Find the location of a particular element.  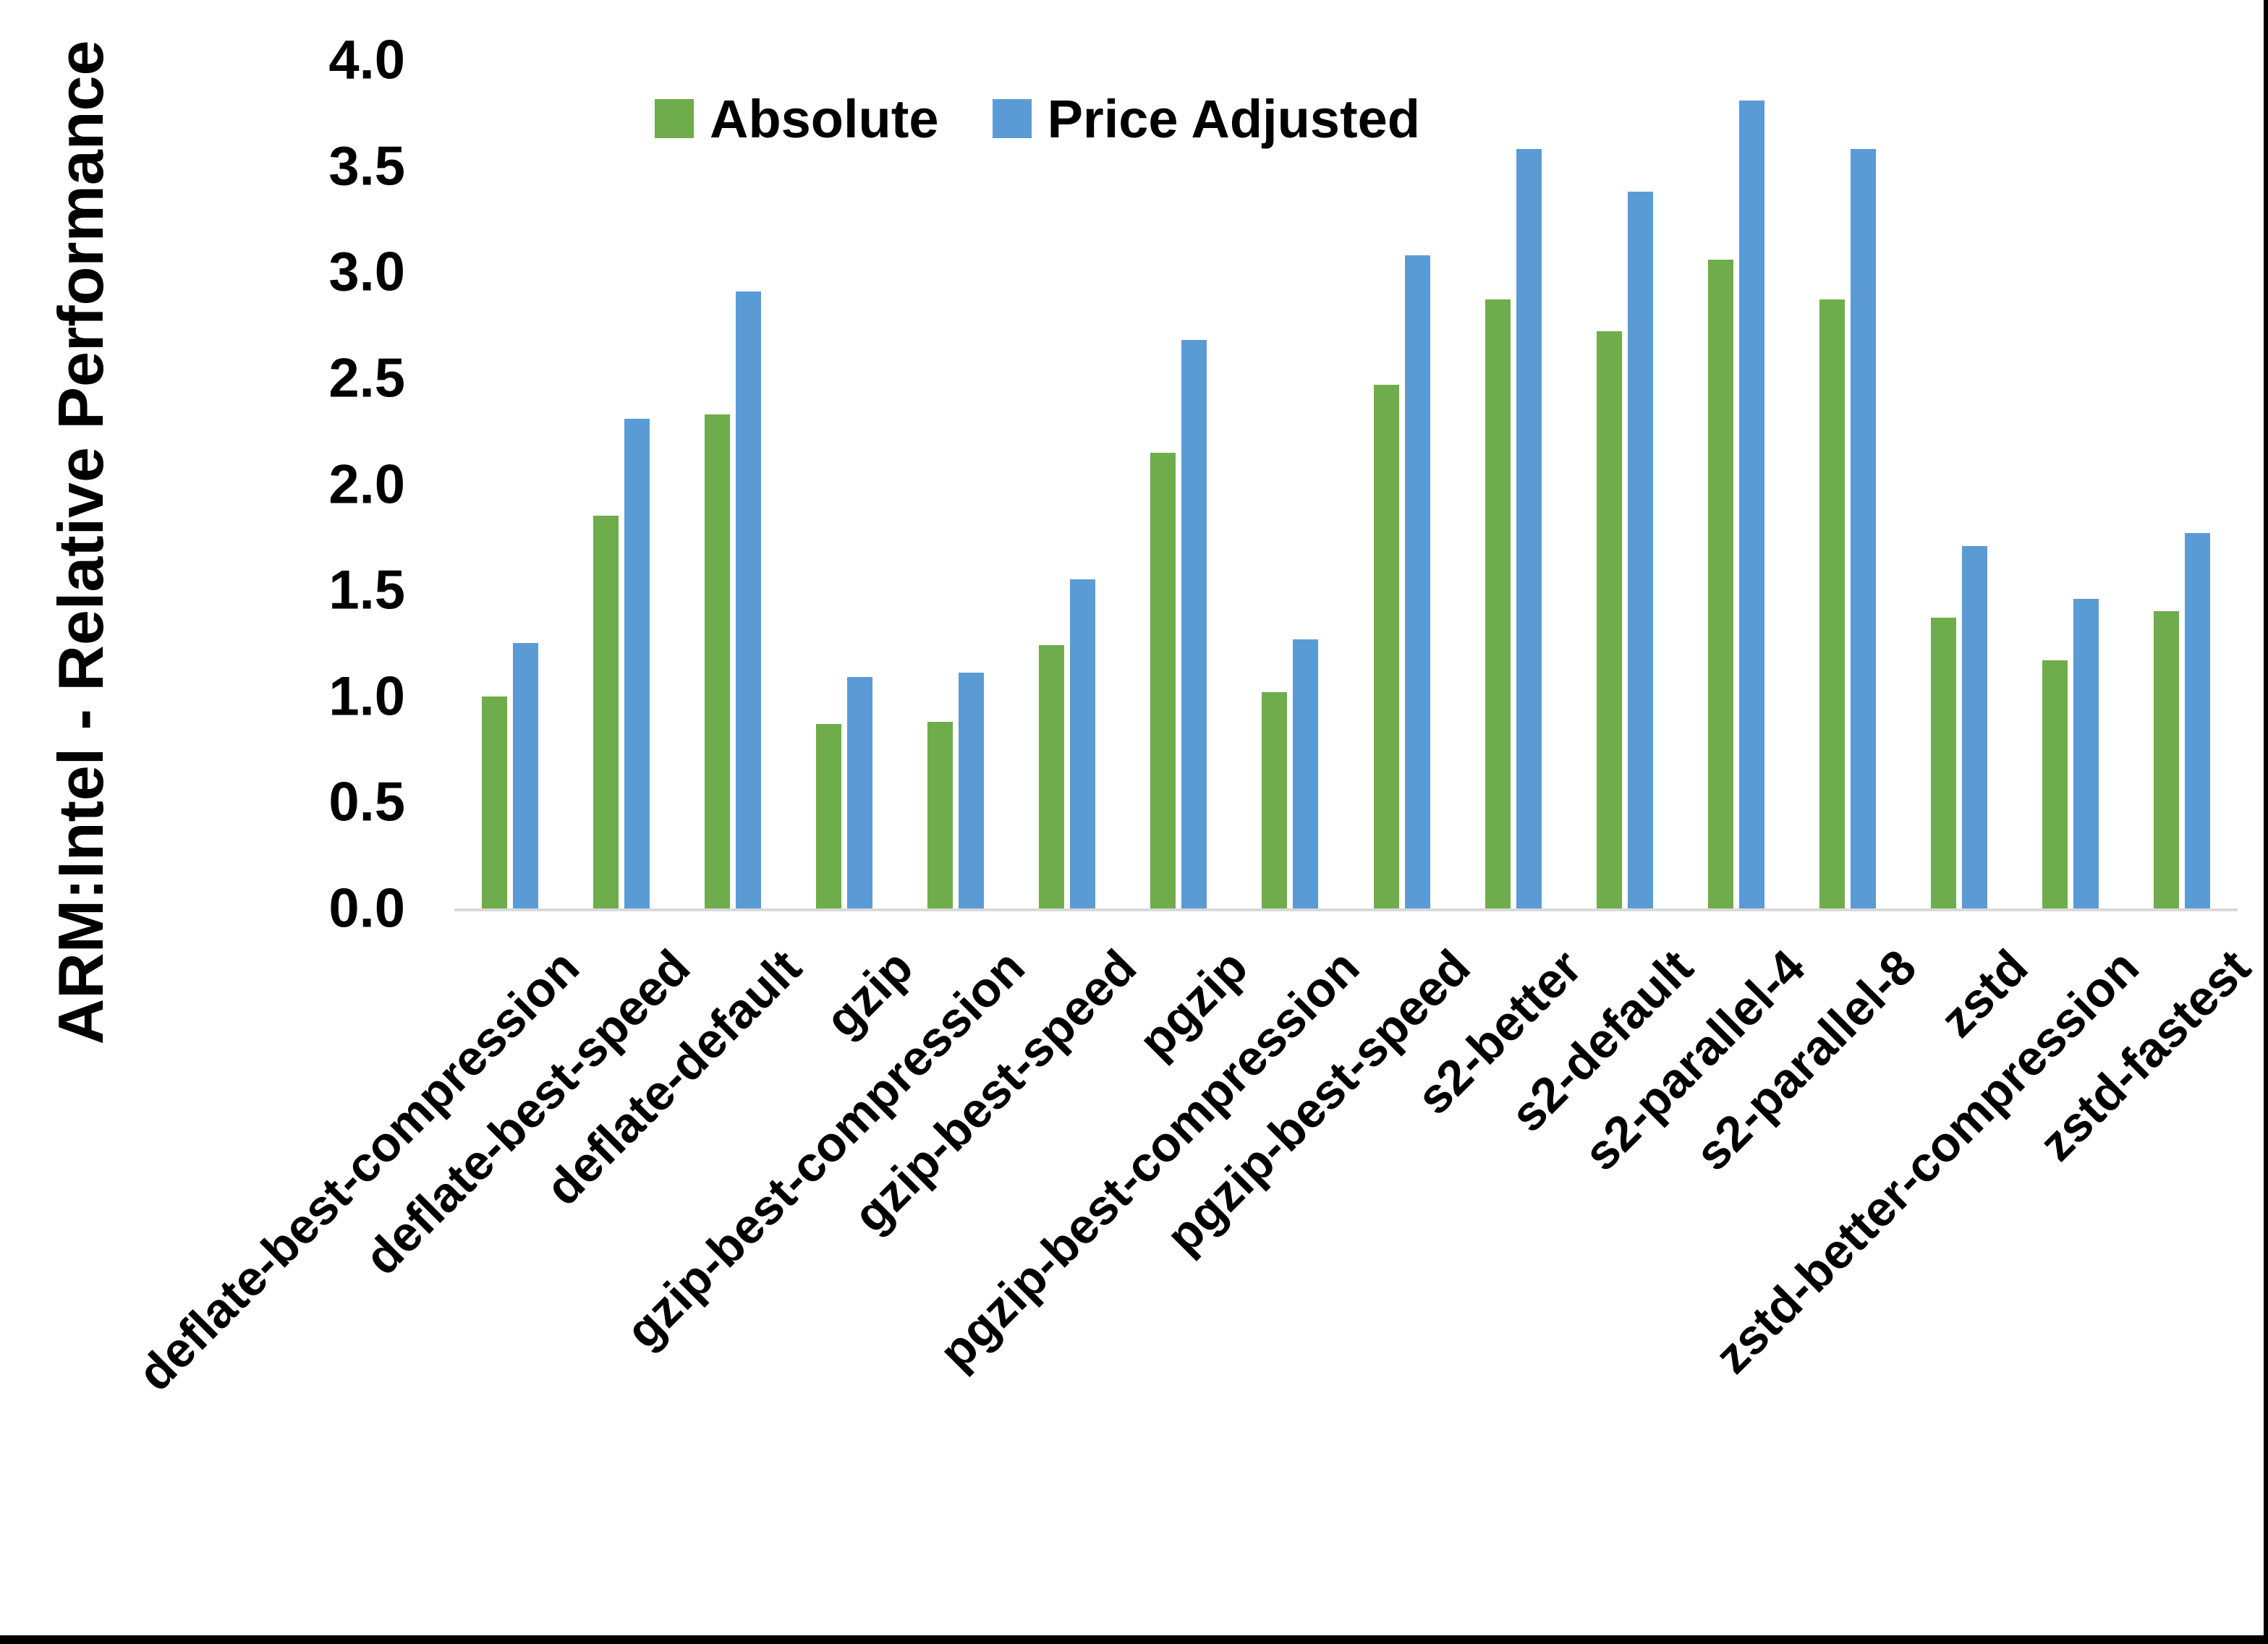

legend-item-price-adjusted: Price Adjusted is located at coordinates (1206, 119).